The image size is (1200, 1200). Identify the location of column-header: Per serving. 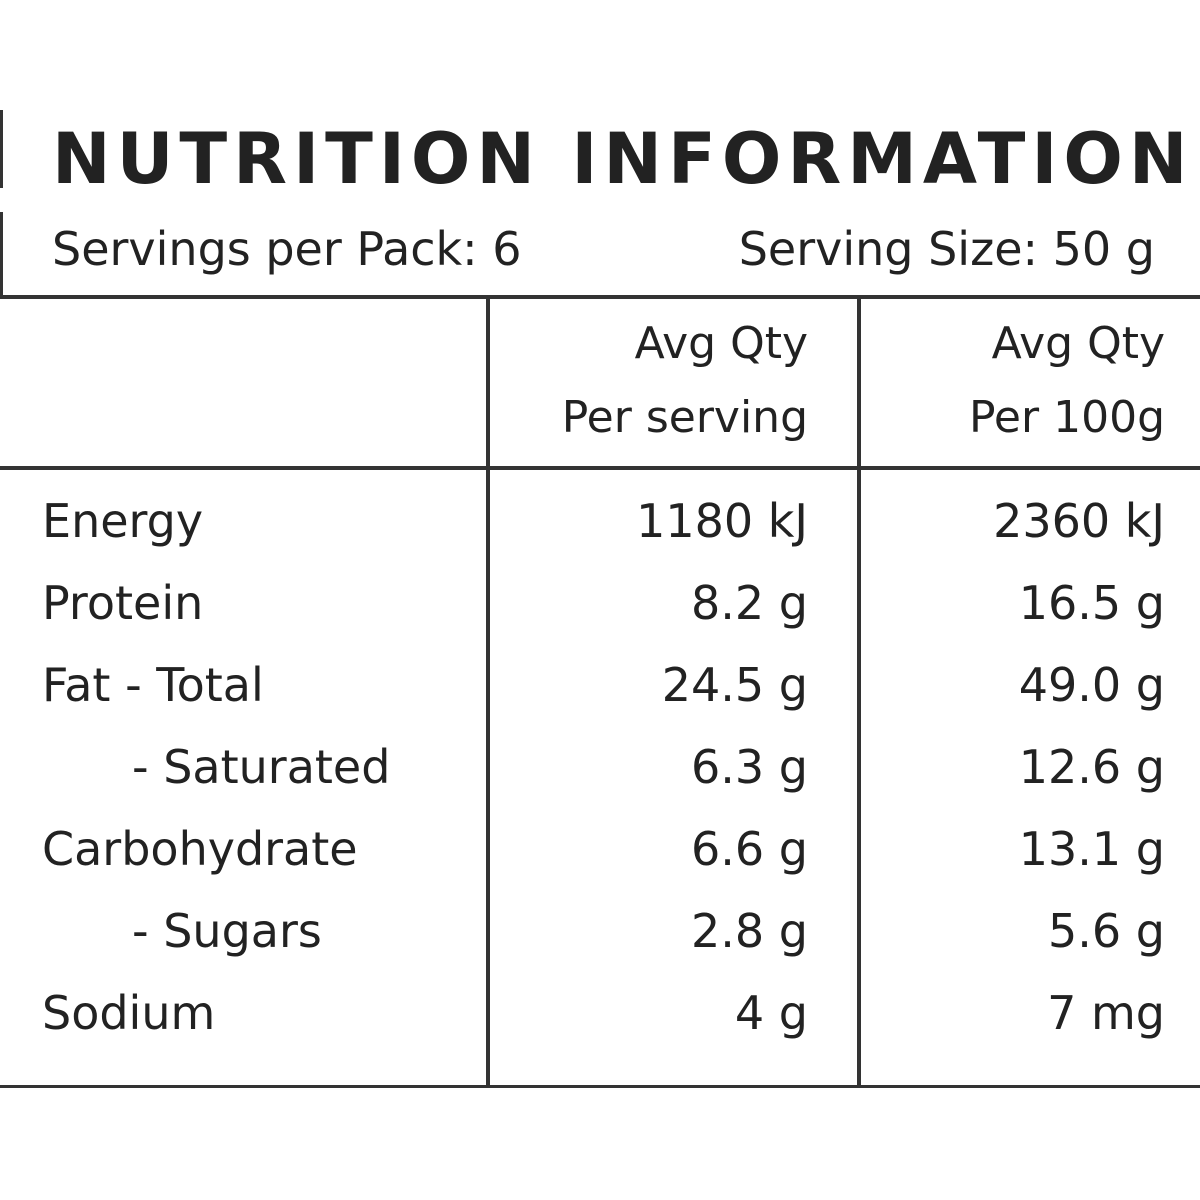
(684, 417).